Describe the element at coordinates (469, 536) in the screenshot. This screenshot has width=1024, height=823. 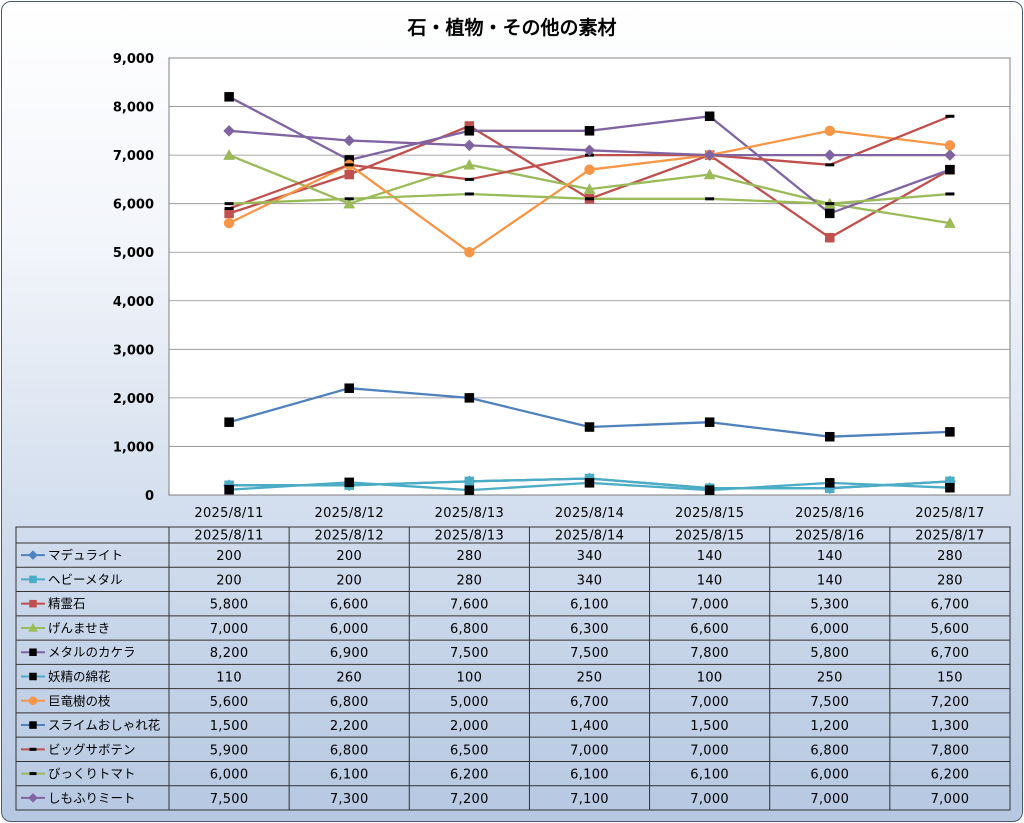
I see `table-header-cell: 2025/8/13` at that location.